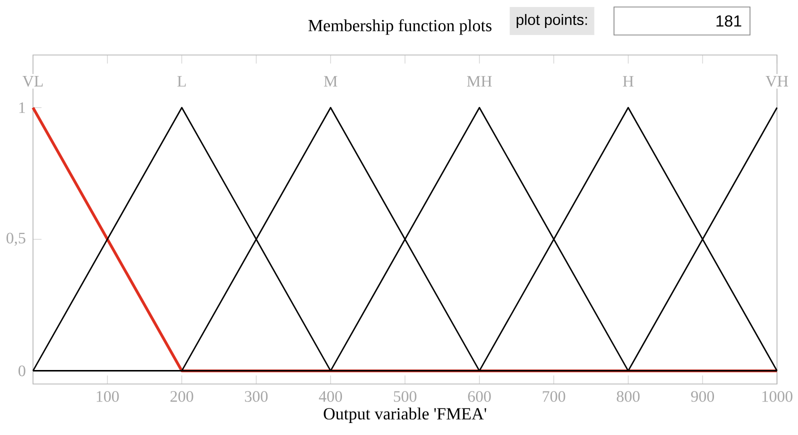 Image resolution: width=798 pixels, height=435 pixels. I want to click on x-tick-label: 1000, so click(777, 396).